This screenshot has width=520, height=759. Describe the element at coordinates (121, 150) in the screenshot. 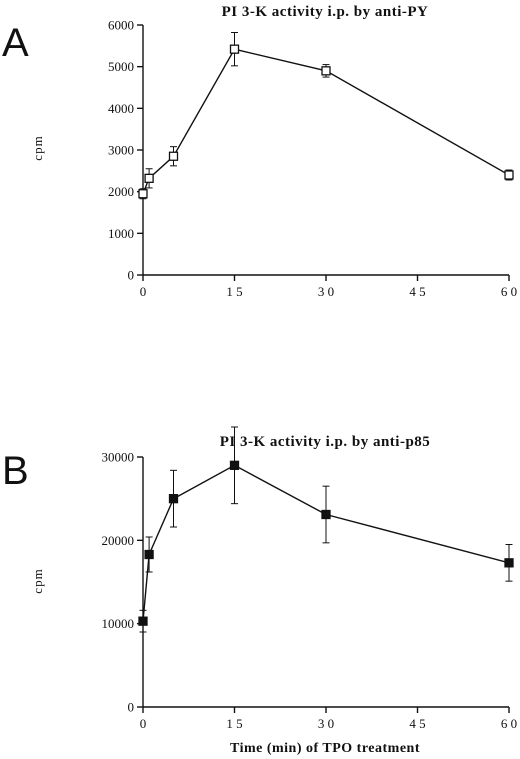

I see `chart-a-ytick-label: 3000` at that location.